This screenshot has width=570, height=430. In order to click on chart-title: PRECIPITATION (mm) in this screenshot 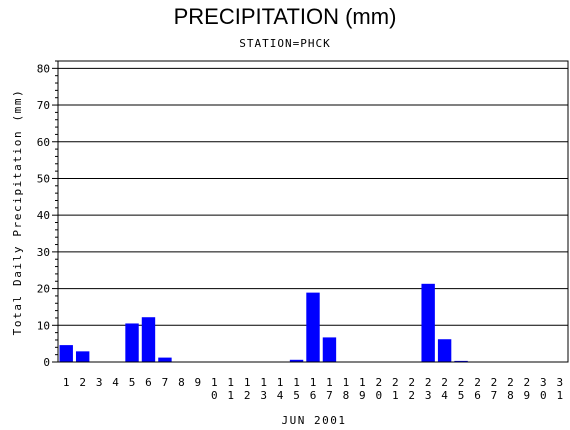, I will do `click(285, 16)`.